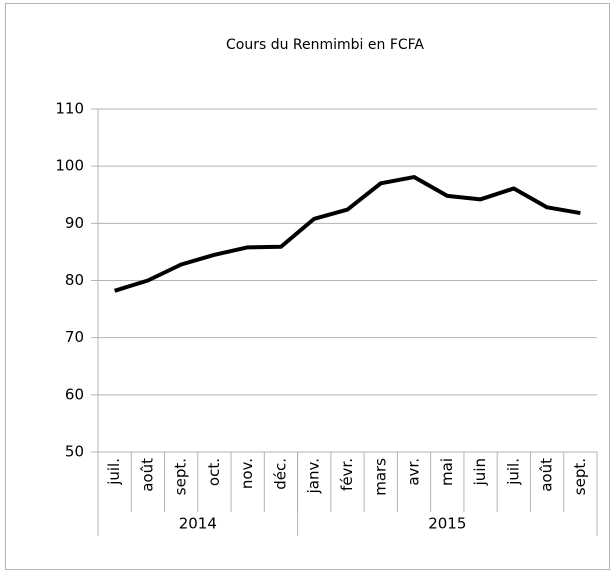 The width and height of the screenshot is (614, 577). What do you see at coordinates (480, 472) in the screenshot?
I see `x-tick-label: juin` at bounding box center [480, 472].